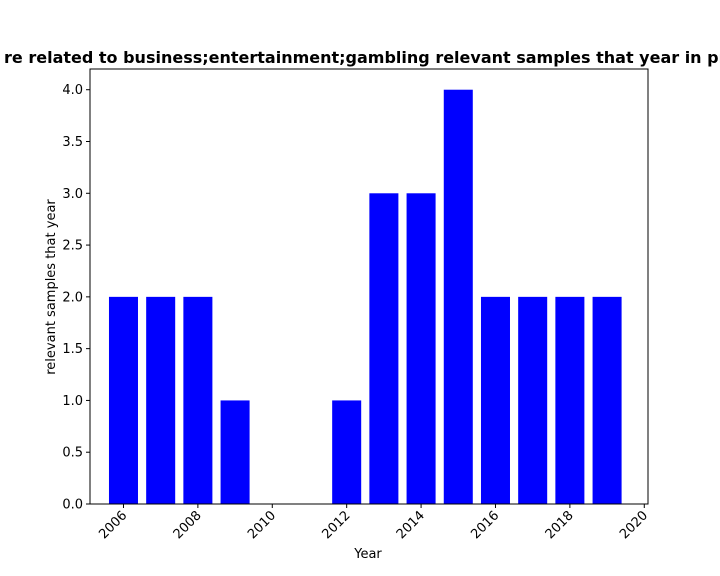 Image resolution: width=720 pixels, height=576 pixels. What do you see at coordinates (72, 297) in the screenshot?
I see `y-tick-label: 2.0` at bounding box center [72, 297].